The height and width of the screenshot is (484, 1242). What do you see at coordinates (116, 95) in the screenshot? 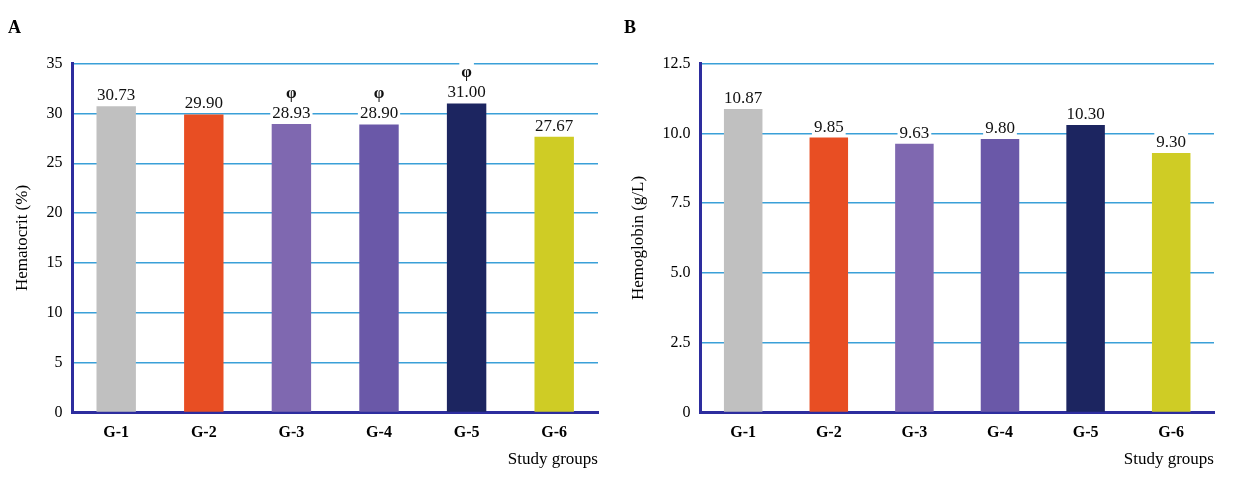
I see `data-label: 30.73` at bounding box center [116, 95].